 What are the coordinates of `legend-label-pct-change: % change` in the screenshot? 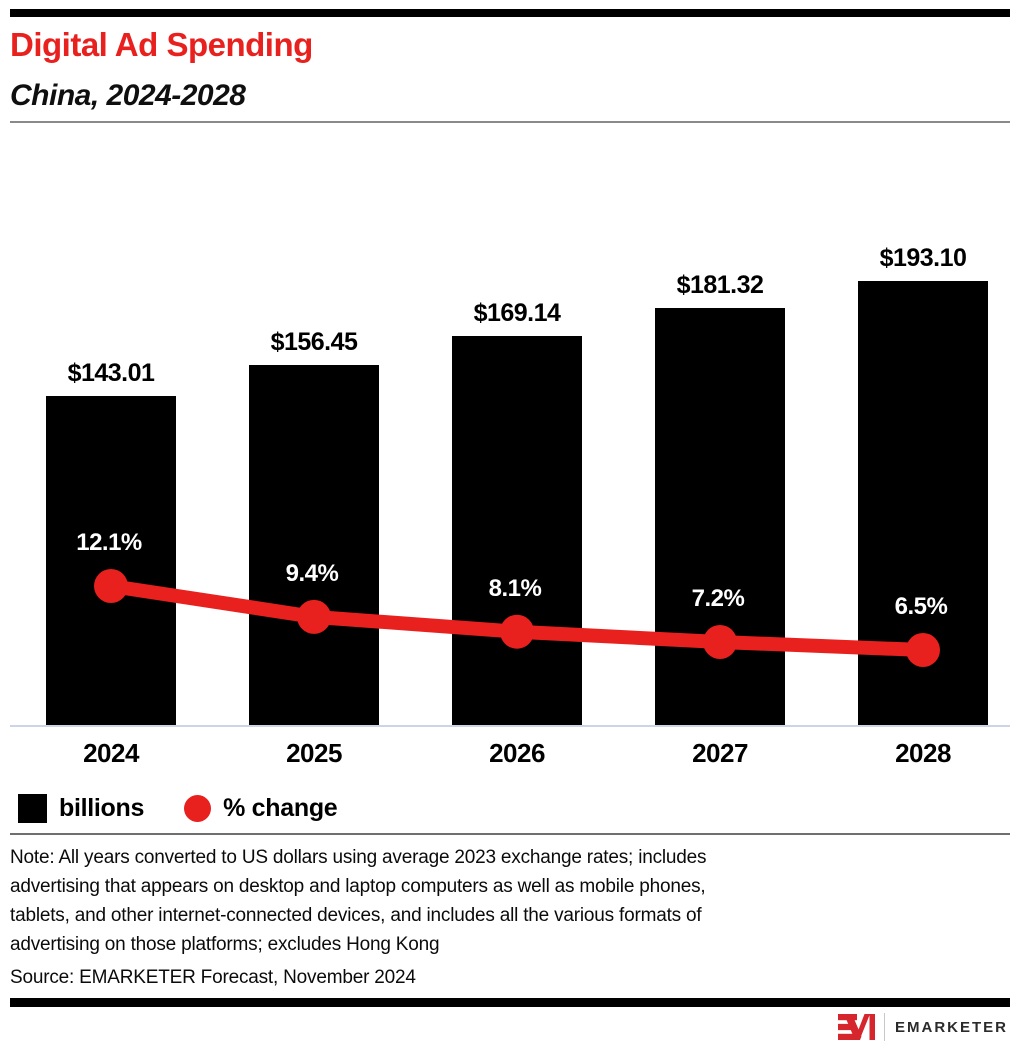 It's located at (280, 808).